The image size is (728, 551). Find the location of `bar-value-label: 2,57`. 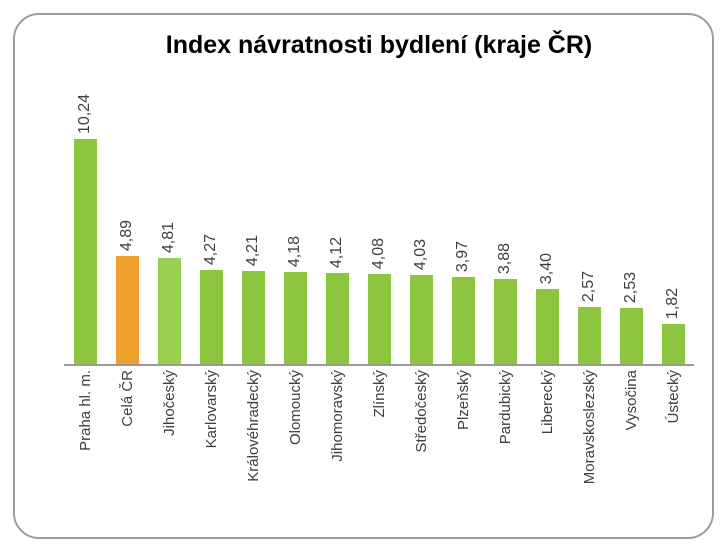

bar-value-label: 2,57 is located at coordinates (588, 286).